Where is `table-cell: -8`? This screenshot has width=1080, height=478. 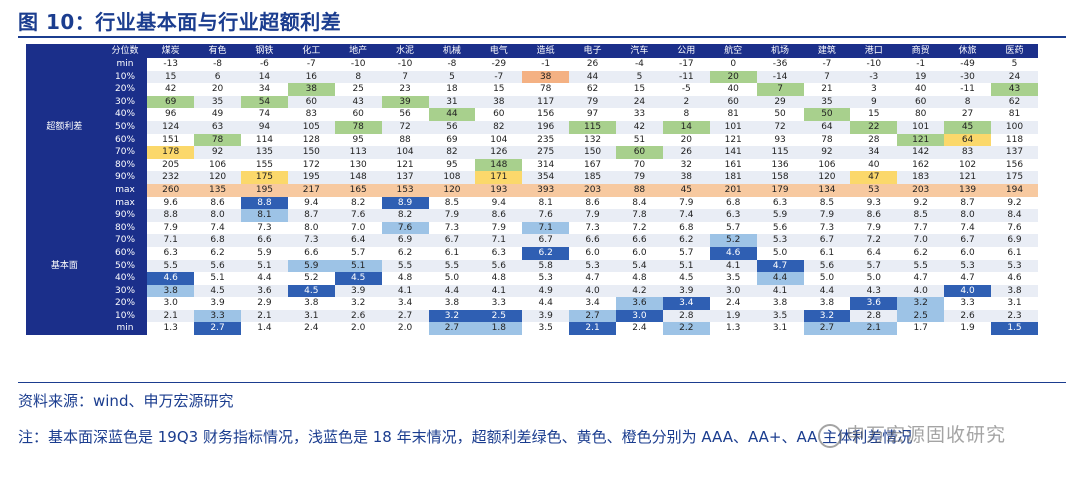 table-cell: -8 is located at coordinates (452, 64).